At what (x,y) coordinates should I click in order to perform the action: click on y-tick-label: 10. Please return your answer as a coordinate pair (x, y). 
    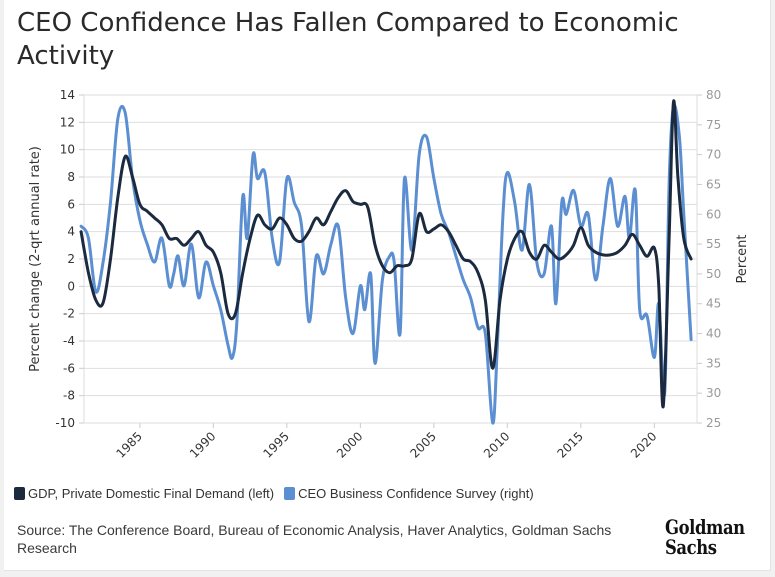
    Looking at the image, I should click on (67, 150).